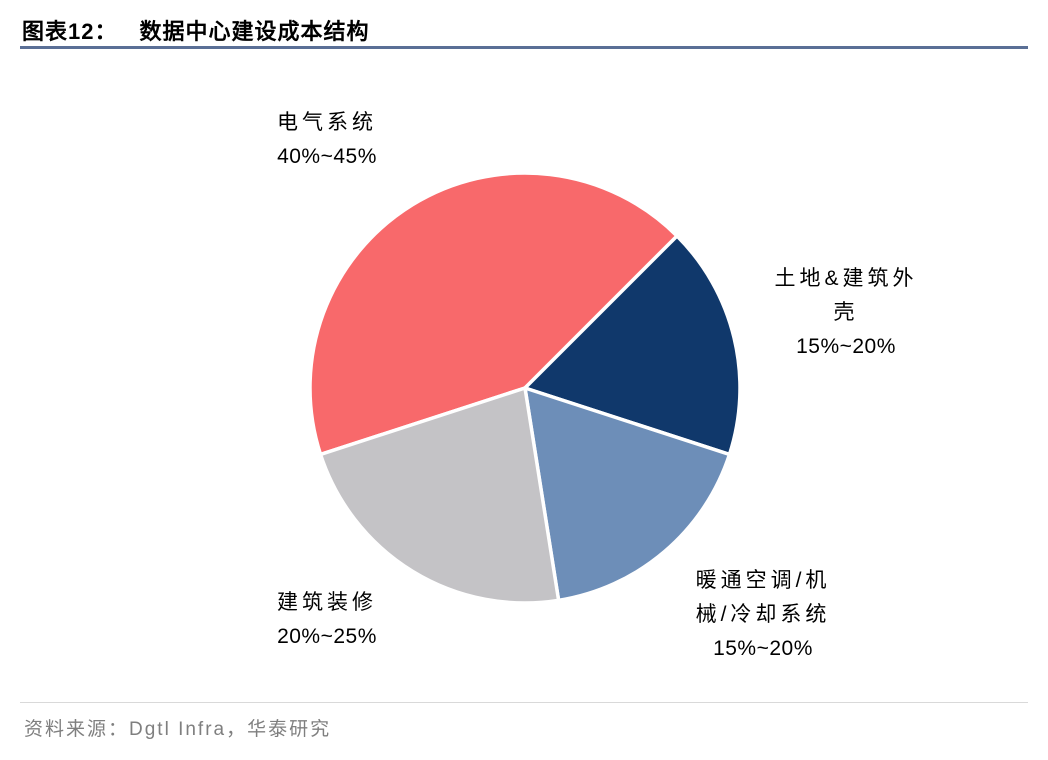 The height and width of the screenshot is (760, 1048). I want to click on label-hvac-cooling: 暖通空调/机 械/冷却系统 15%~20%, so click(763, 615).